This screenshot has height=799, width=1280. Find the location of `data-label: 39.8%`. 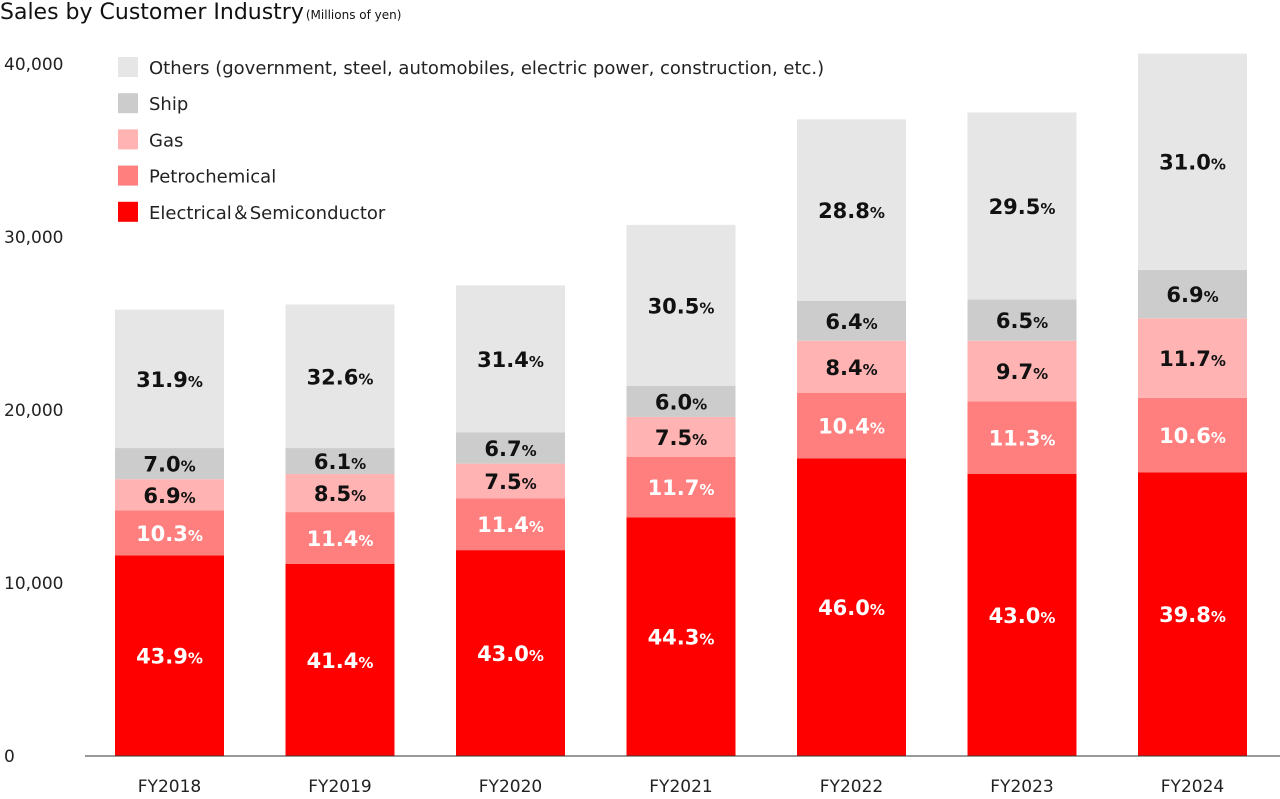

data-label: 39.8% is located at coordinates (1192, 615).